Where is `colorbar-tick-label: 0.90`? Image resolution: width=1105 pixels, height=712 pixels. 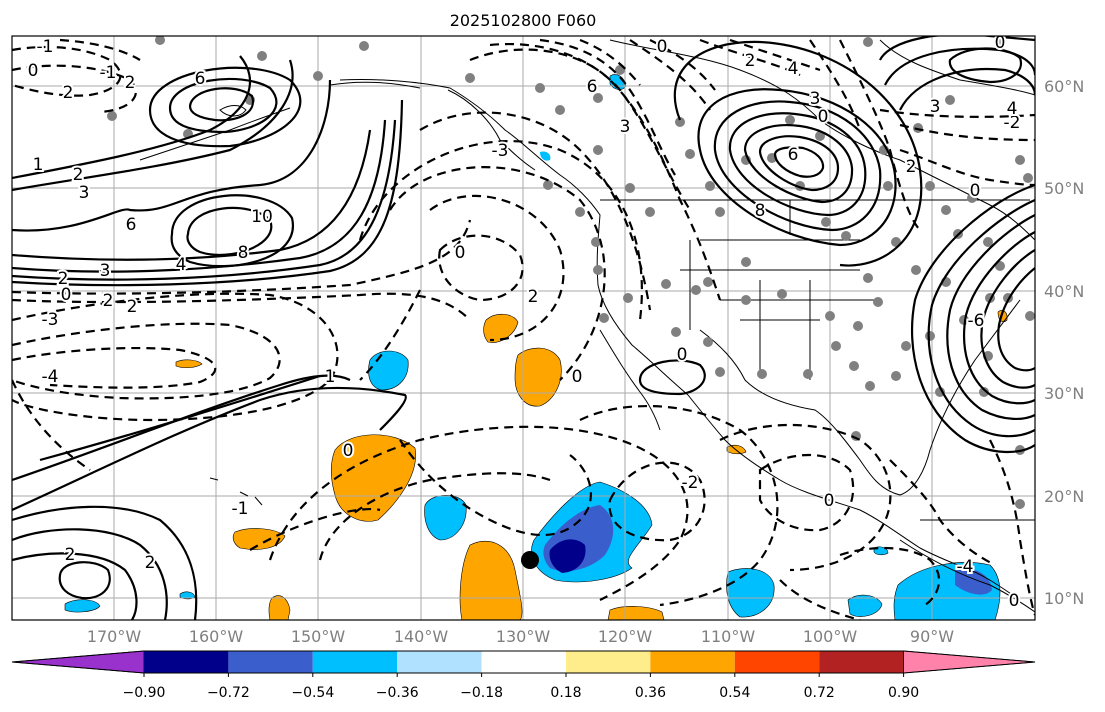 colorbar-tick-label: 0.90 is located at coordinates (903, 693).